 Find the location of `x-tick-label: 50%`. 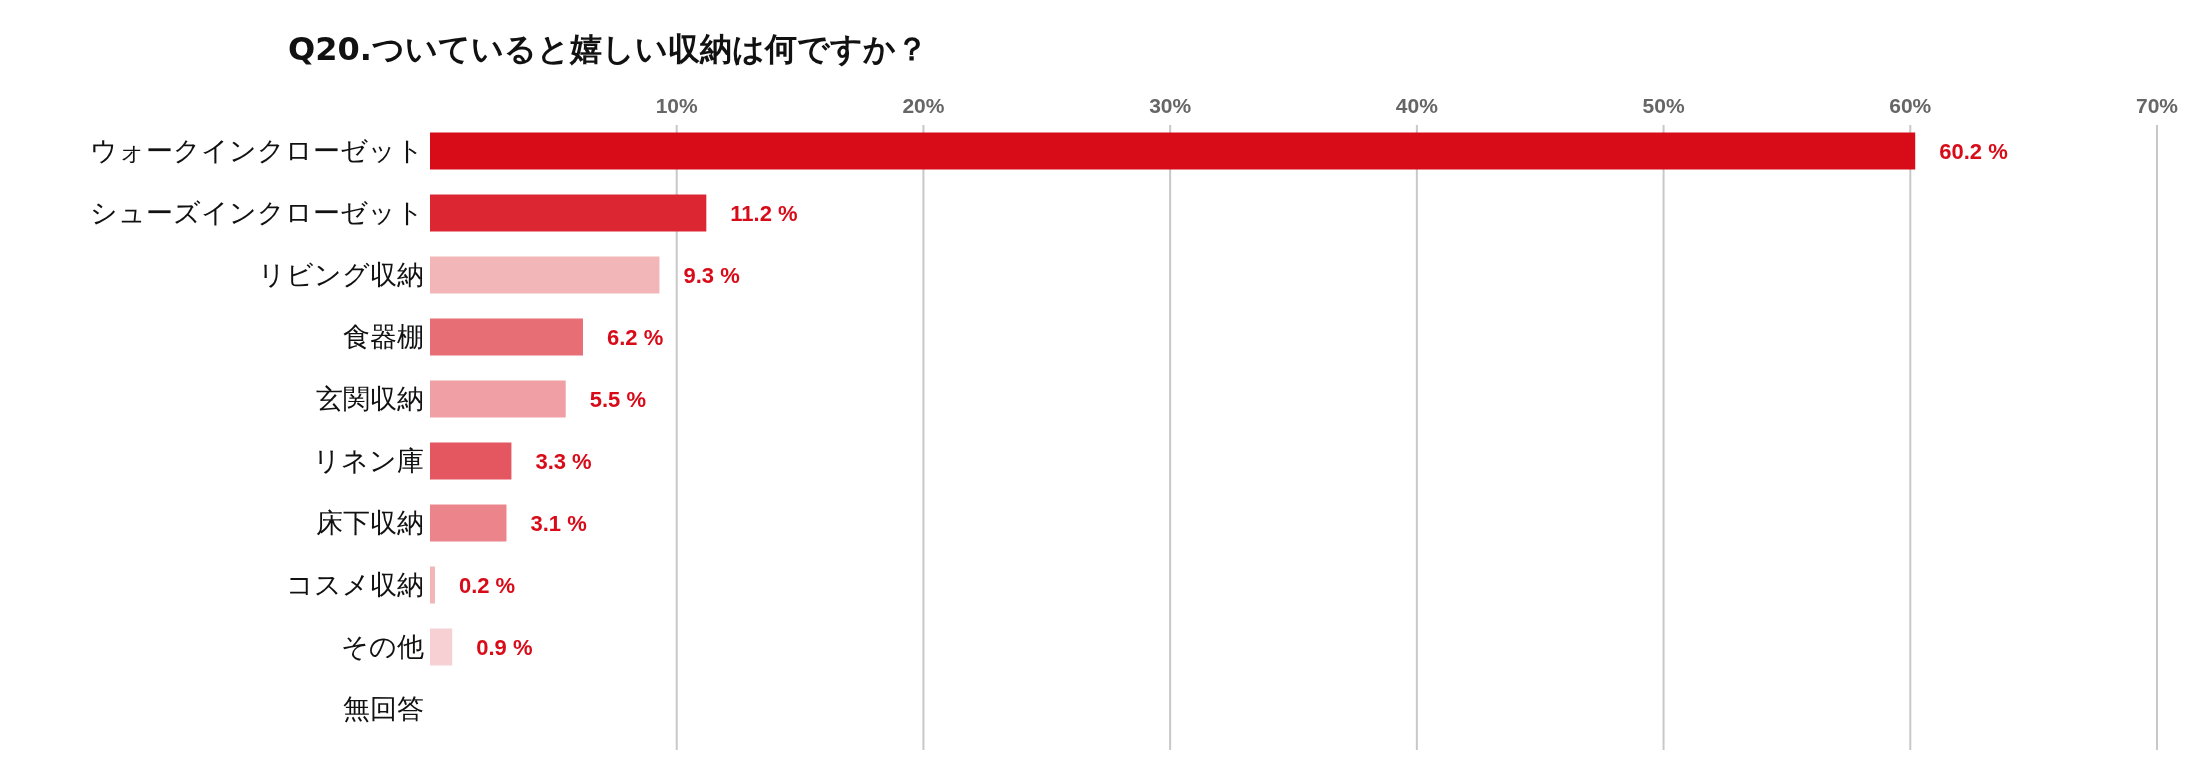

x-tick-label: 50% is located at coordinates (1663, 105).